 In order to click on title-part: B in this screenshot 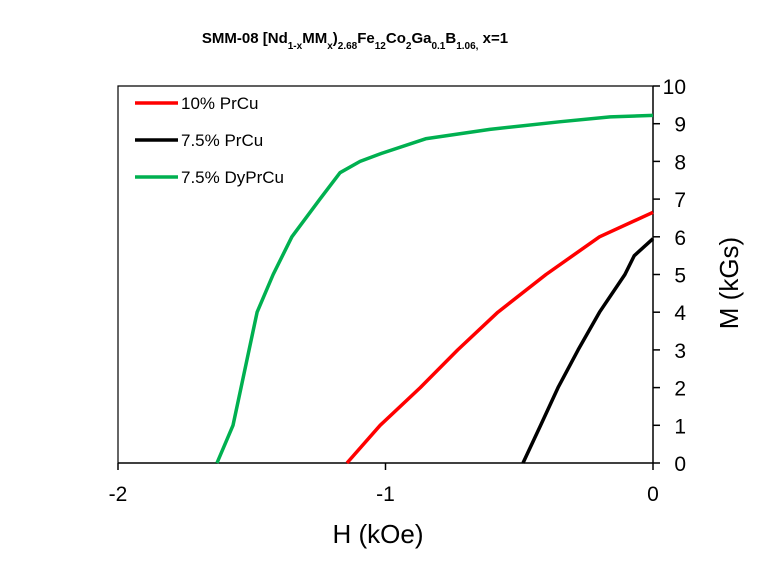, I will do `click(450, 38)`.